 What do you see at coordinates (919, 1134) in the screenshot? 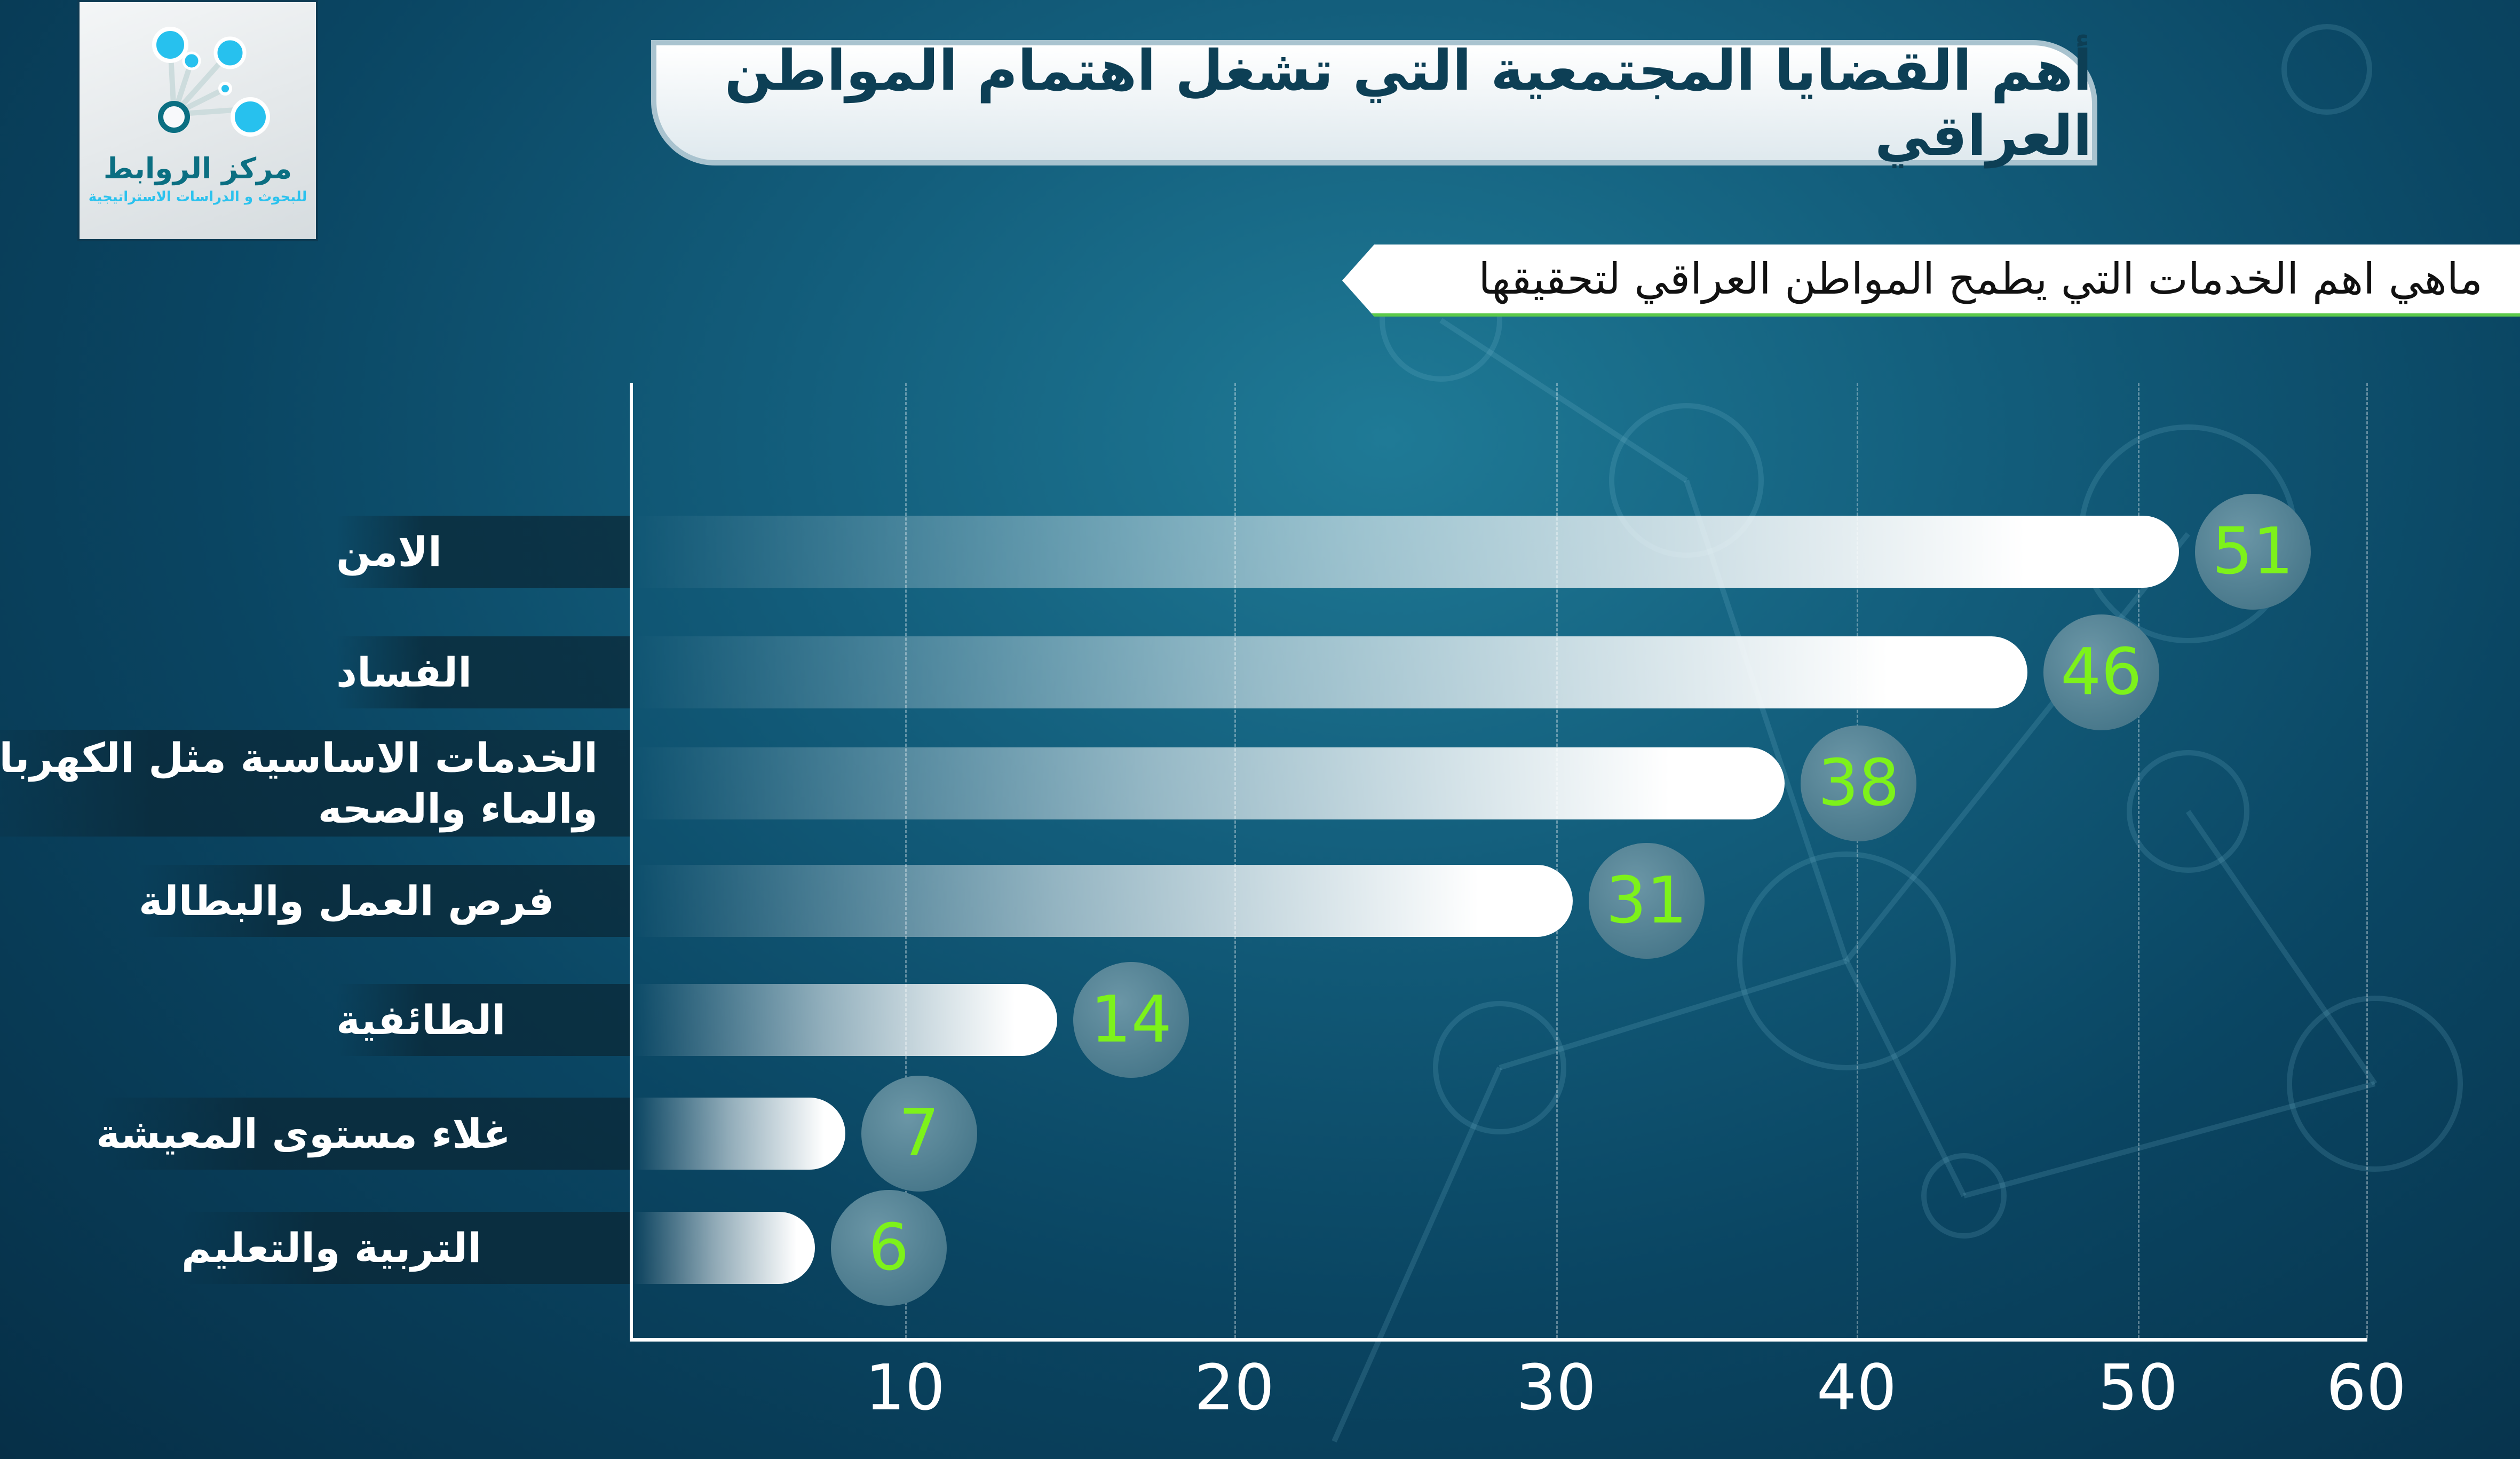
I see `value-label: 7` at bounding box center [919, 1134].